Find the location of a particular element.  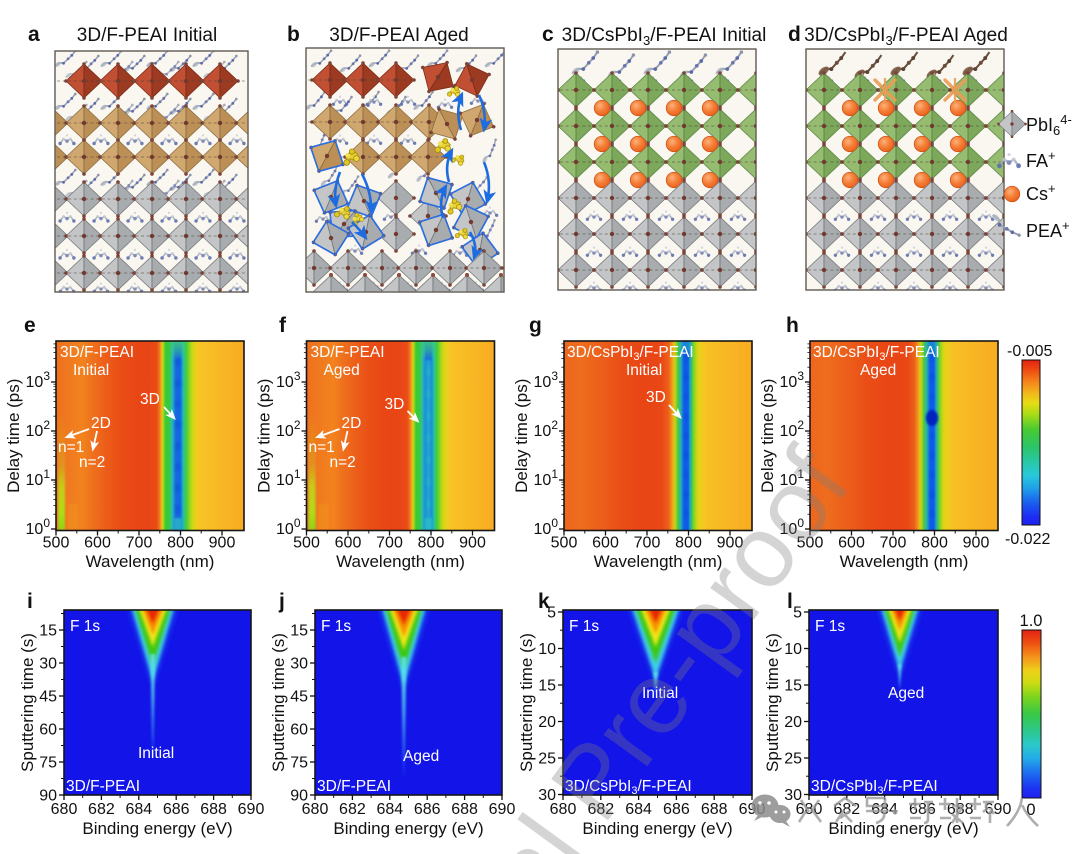

svg-text: g is located at coordinates (535, 325).